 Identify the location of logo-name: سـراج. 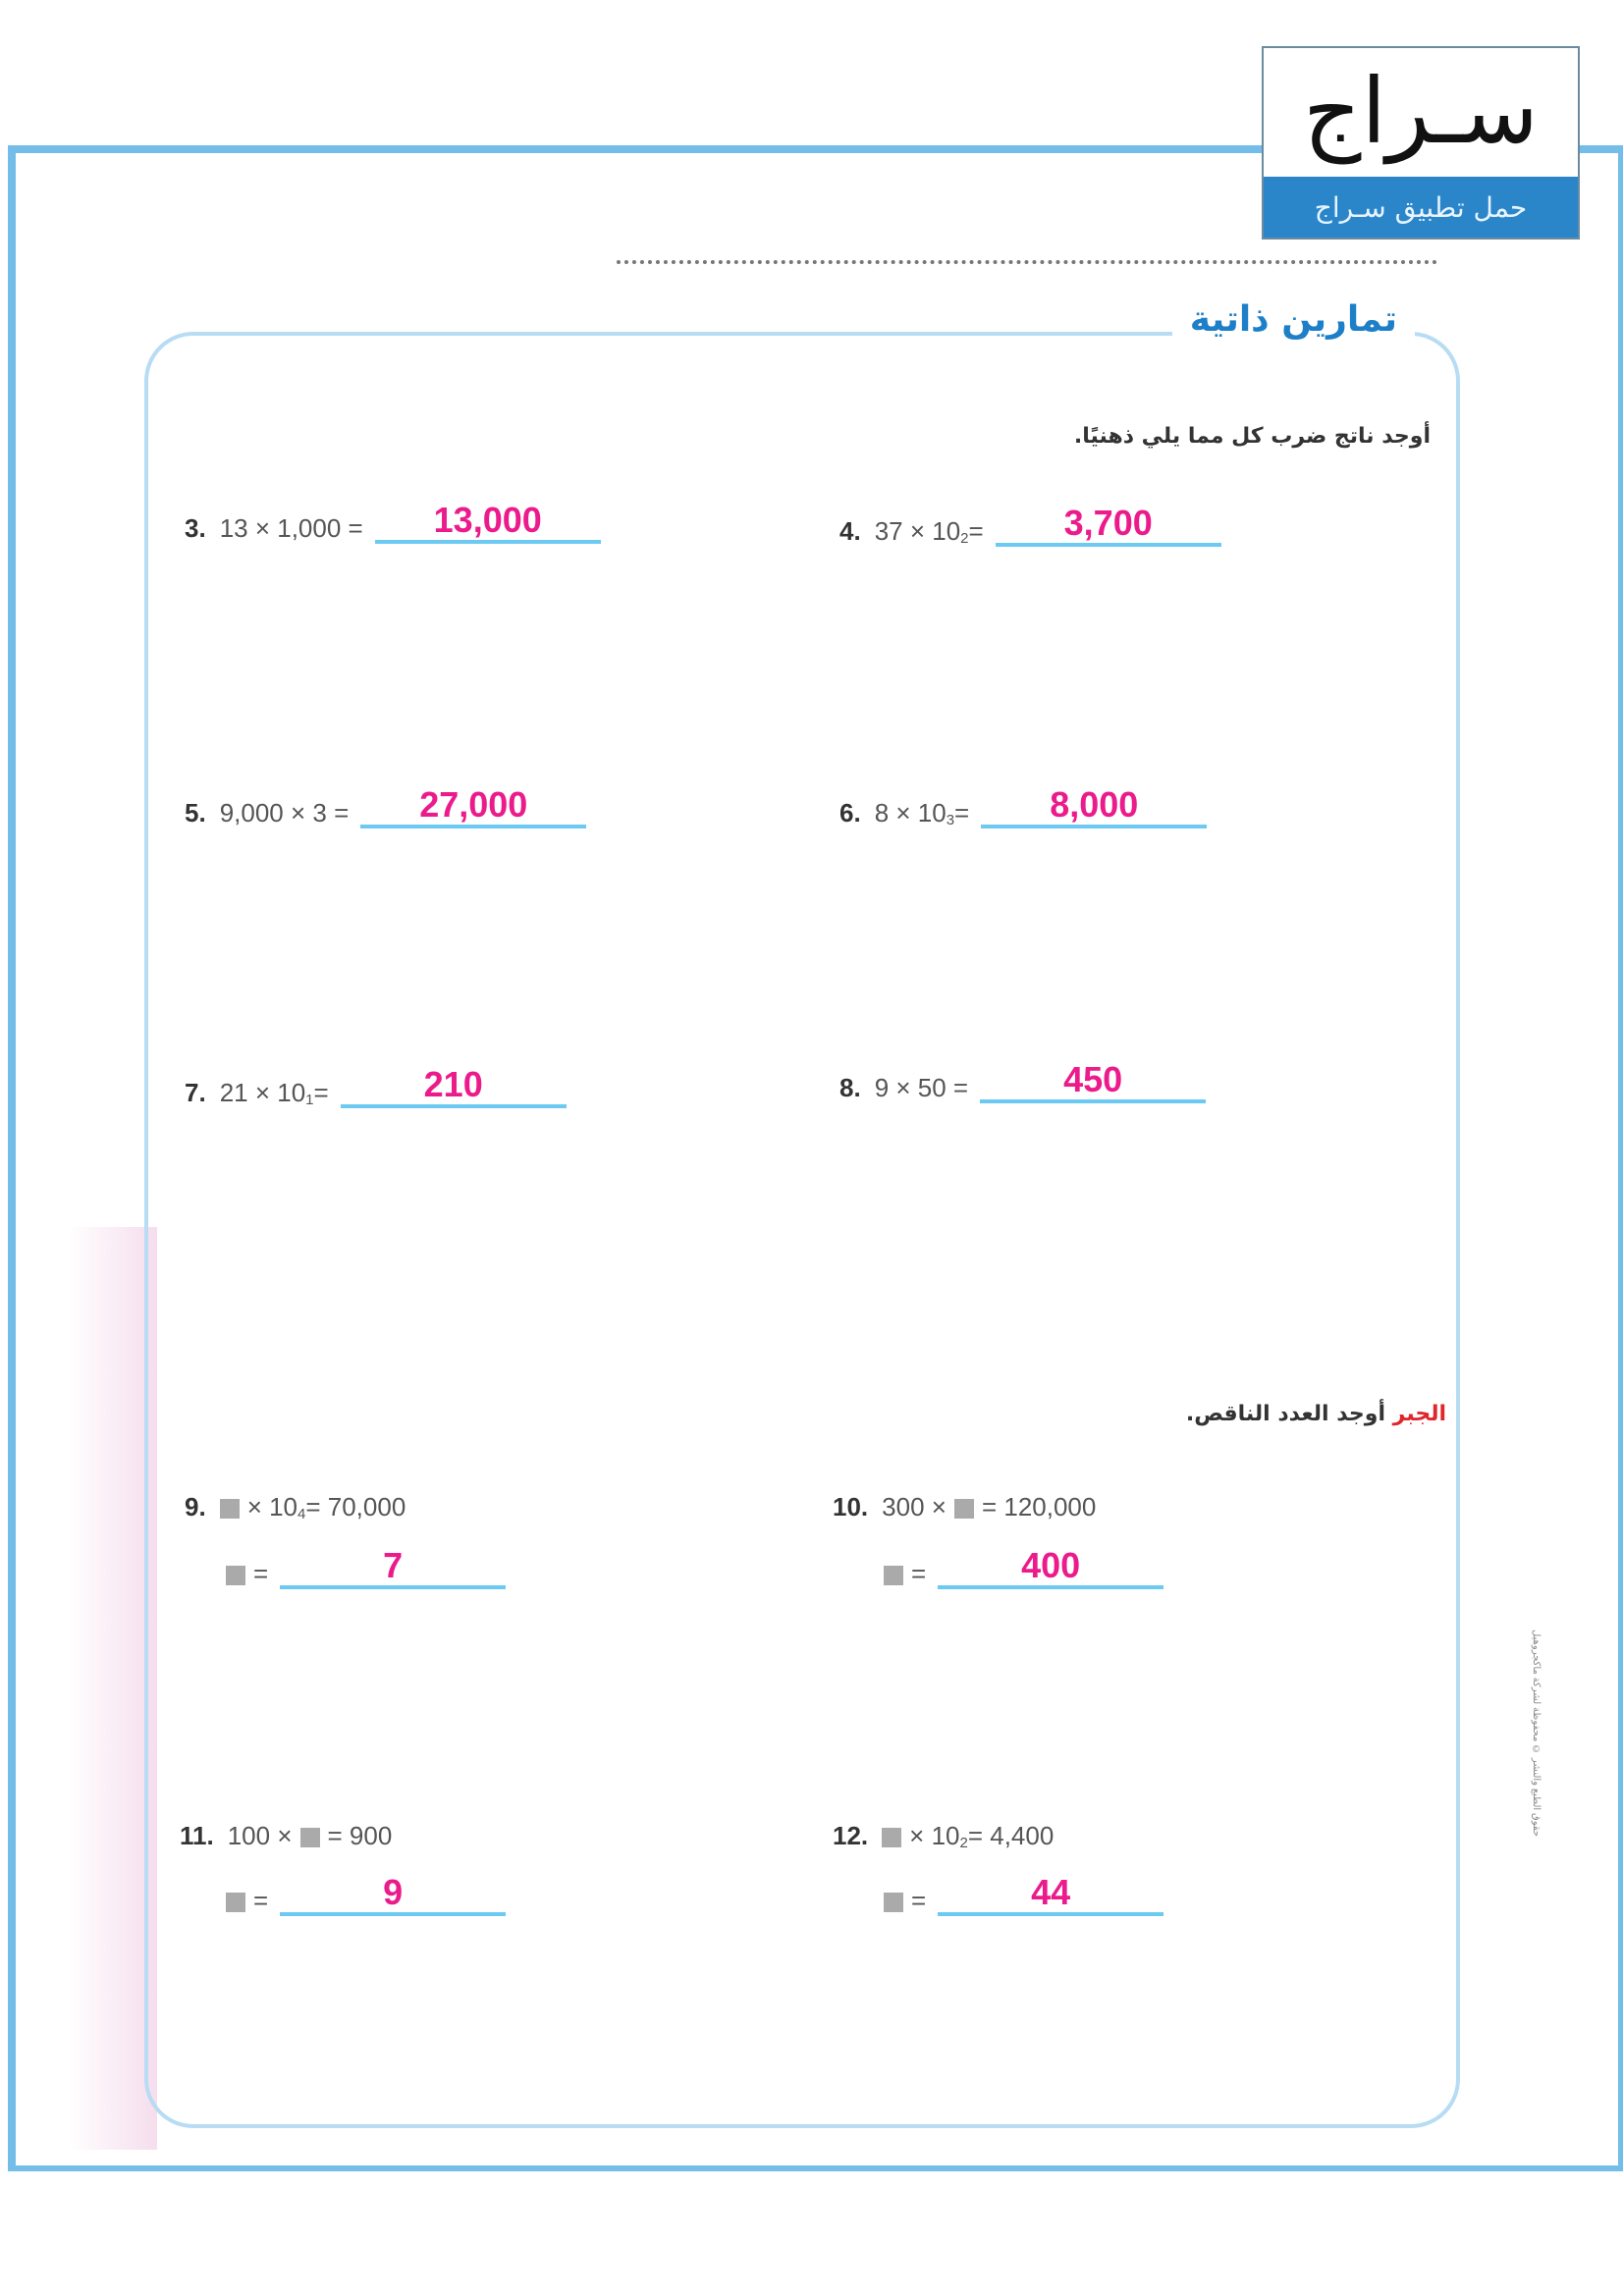
(1421, 111).